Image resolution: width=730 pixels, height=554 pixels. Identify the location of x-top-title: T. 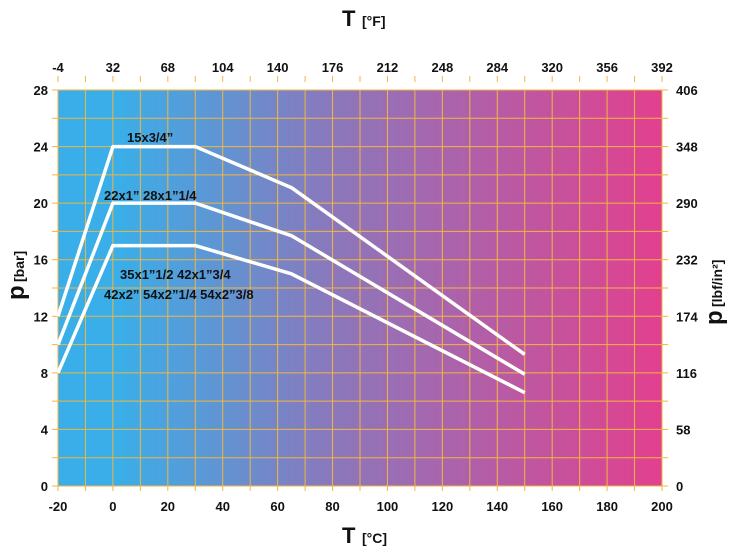
(349, 18).